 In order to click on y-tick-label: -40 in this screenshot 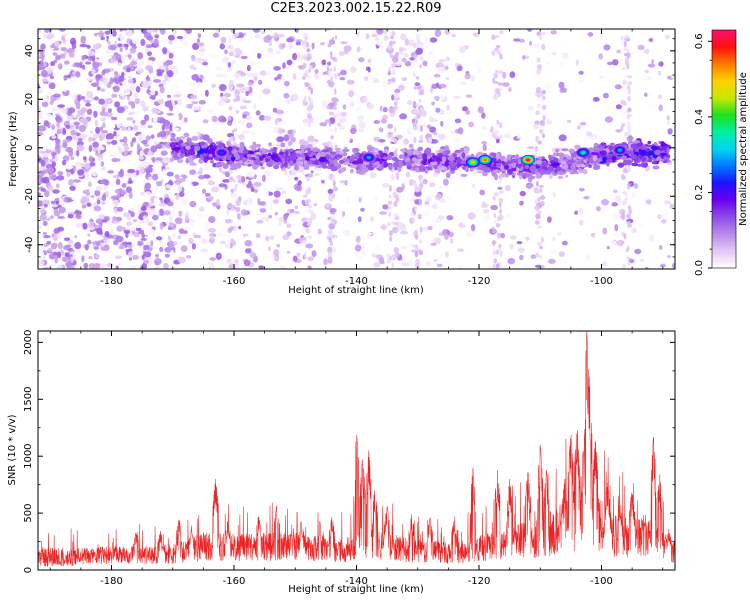, I will do `click(29, 245)`.